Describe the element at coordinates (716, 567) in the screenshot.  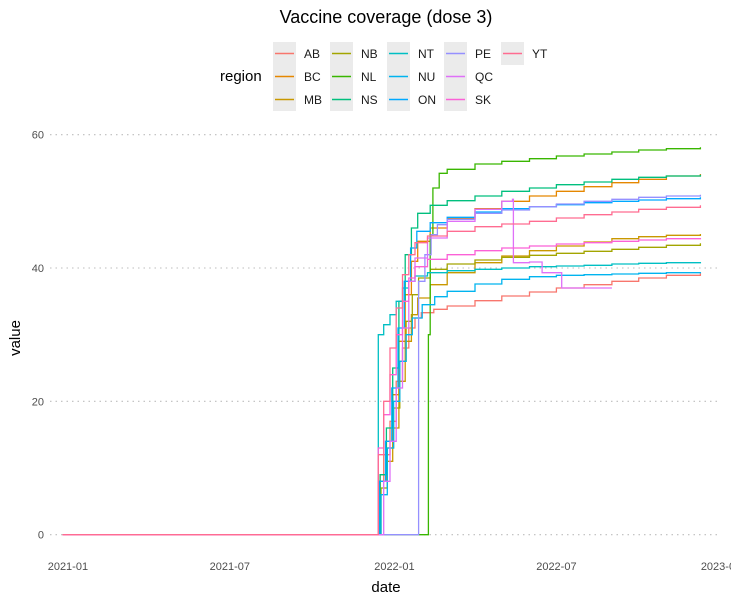
I see `x-tick-label: 2023-01` at that location.